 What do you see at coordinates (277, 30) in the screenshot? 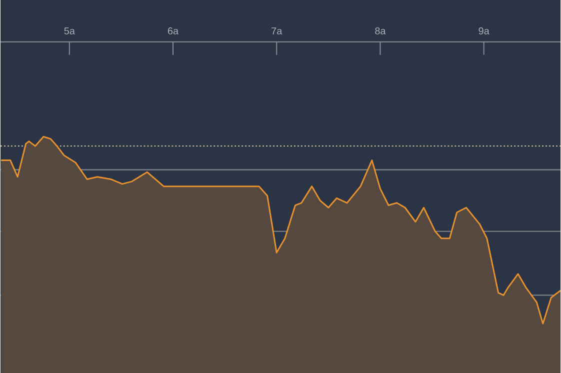
I see `x-tick-label: 7a` at bounding box center [277, 30].